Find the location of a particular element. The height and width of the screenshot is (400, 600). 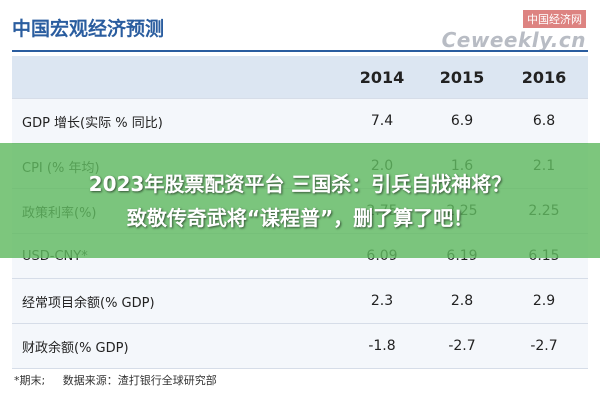

cell-value: 2.9 is located at coordinates (544, 301).